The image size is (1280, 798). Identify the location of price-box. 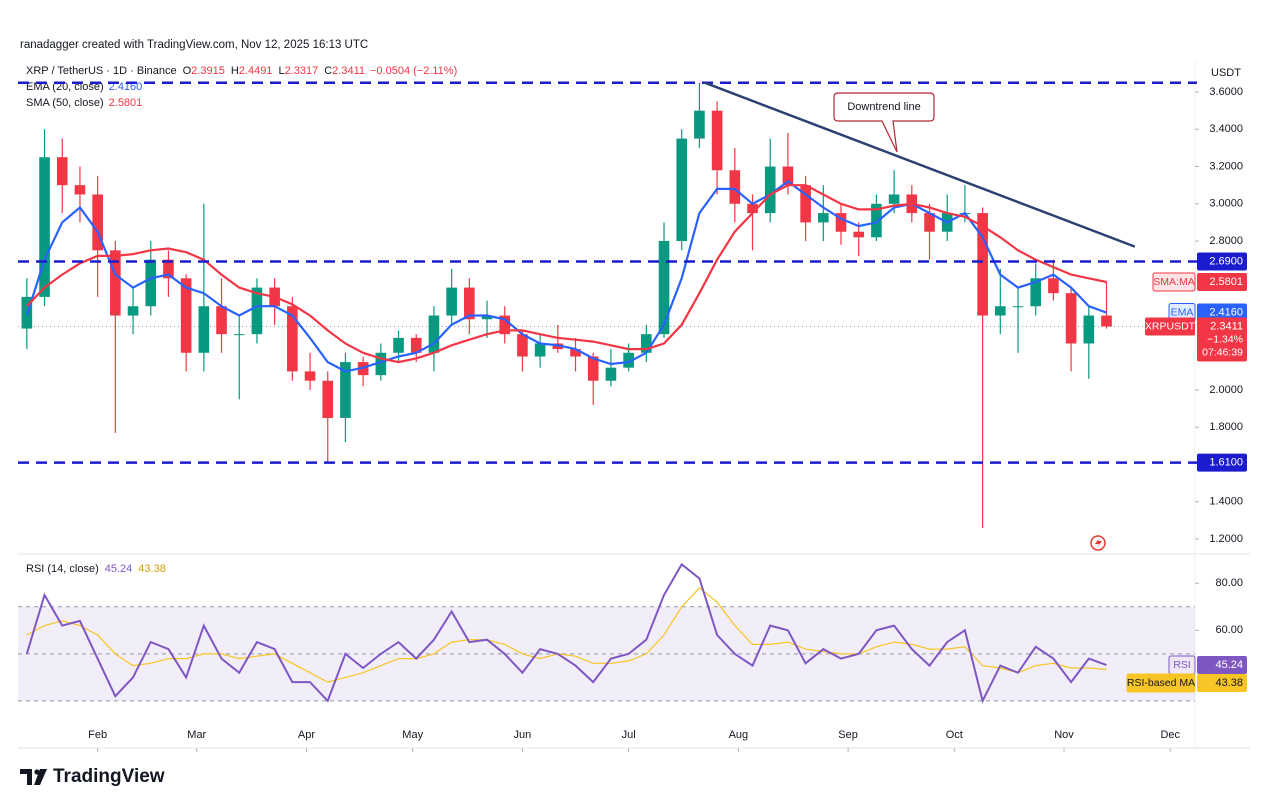
(1222, 339).